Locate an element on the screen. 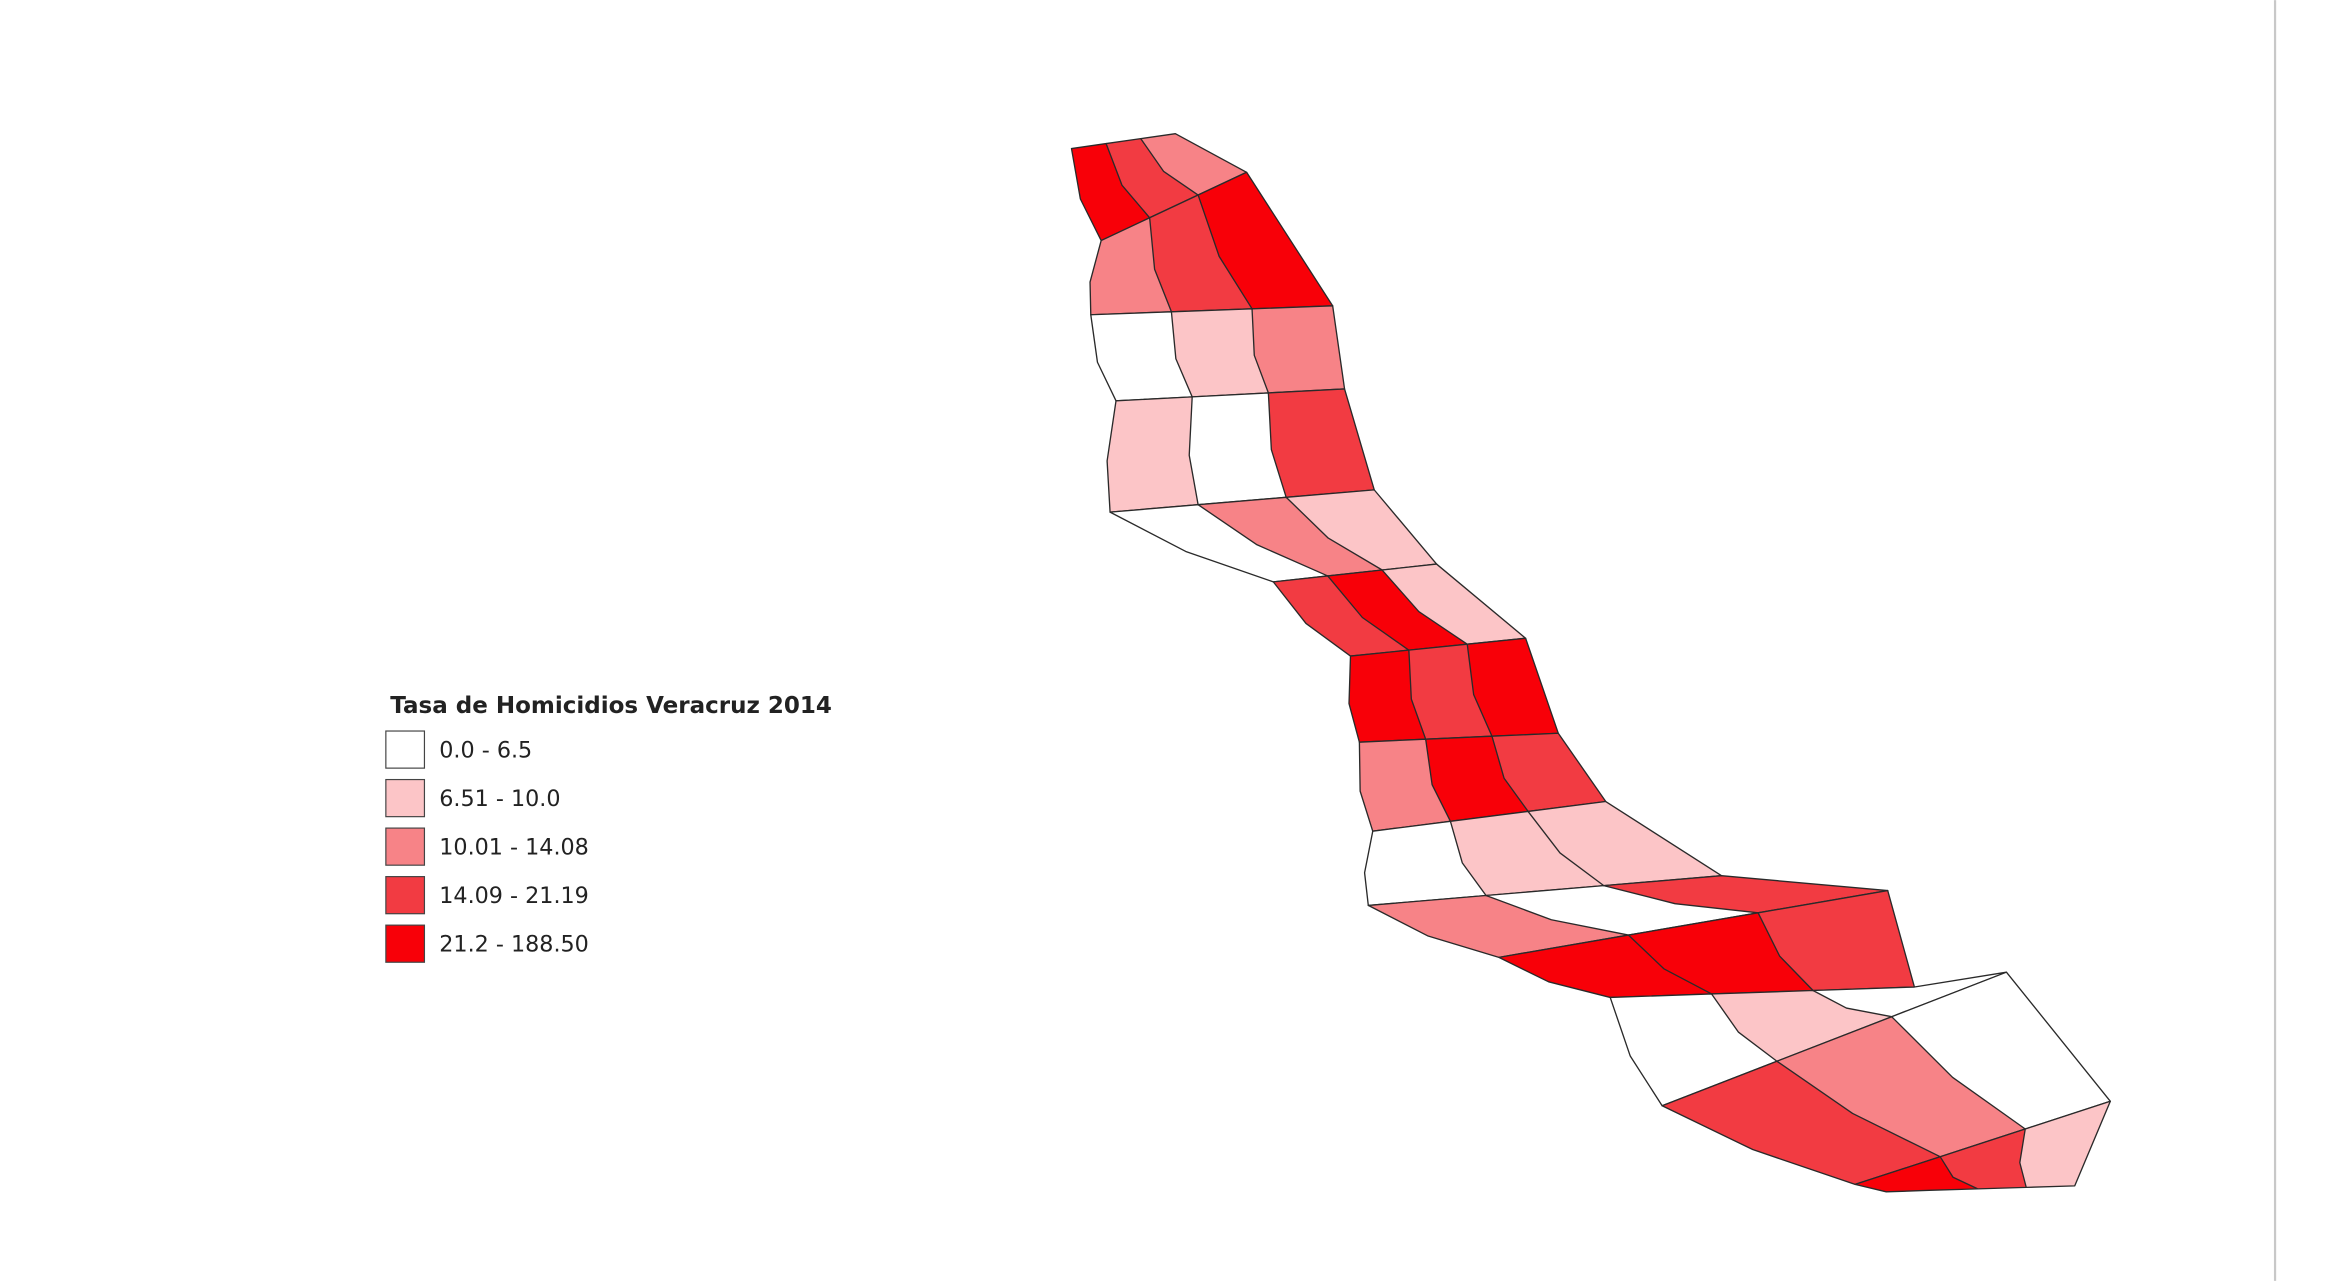 The image size is (2327, 1281). legend-label: 6.51 - 10.0 is located at coordinates (499, 799).